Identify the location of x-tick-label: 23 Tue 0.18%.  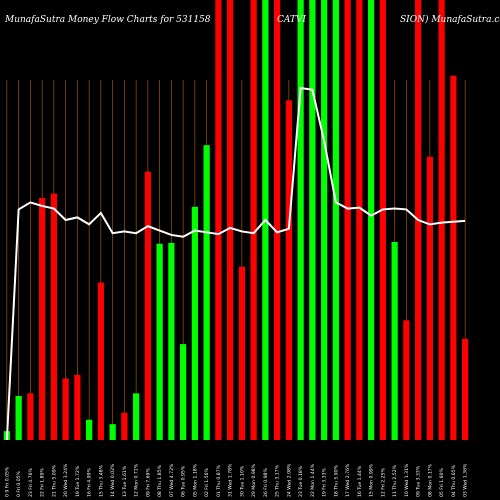
(301, 481).